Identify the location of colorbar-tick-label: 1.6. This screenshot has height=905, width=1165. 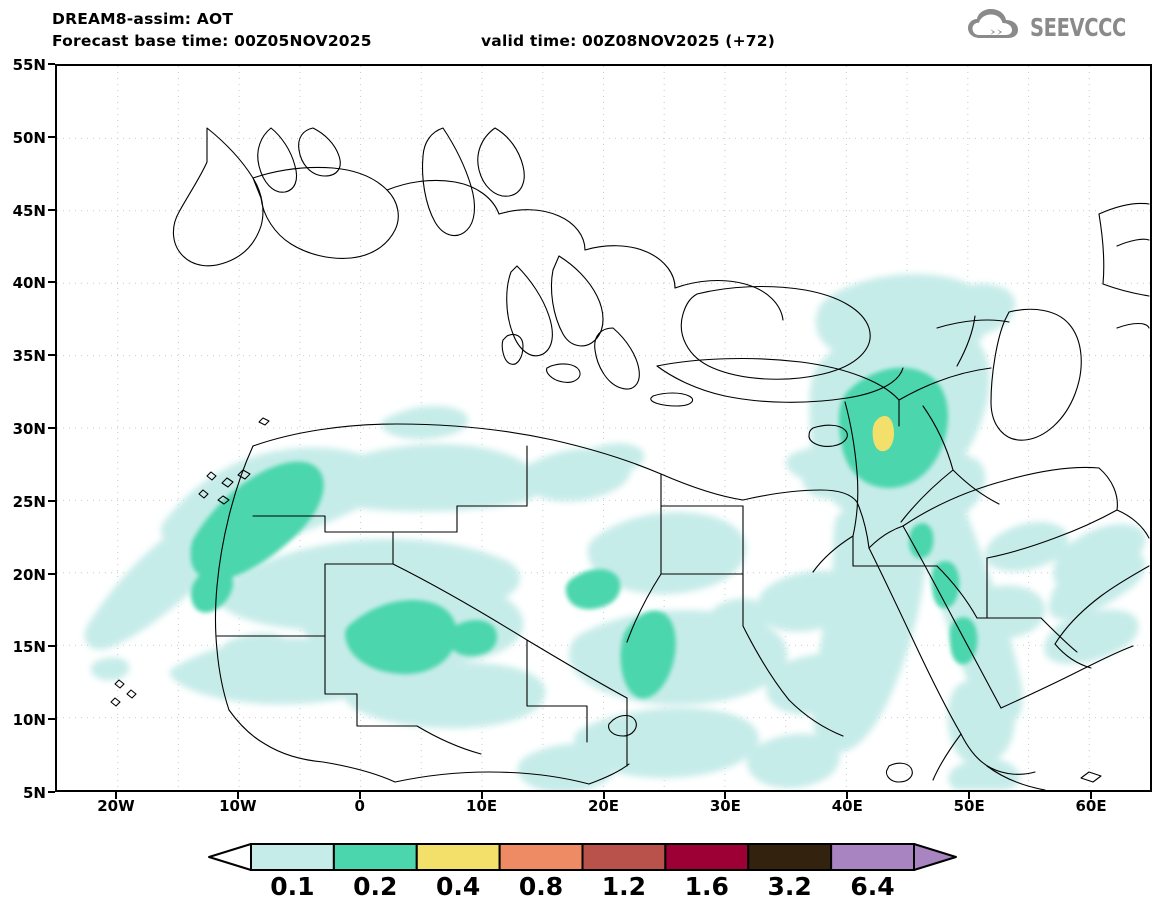
(706, 886).